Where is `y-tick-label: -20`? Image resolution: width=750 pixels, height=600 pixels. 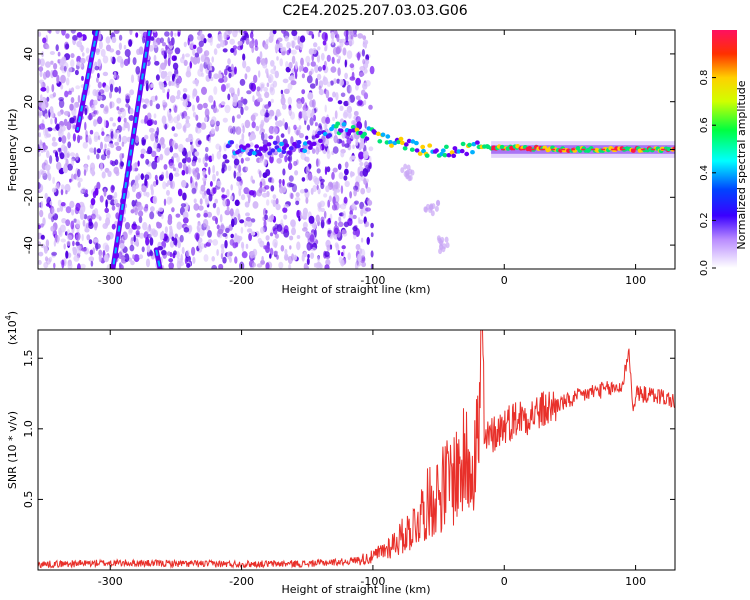 y-tick-label: -20 is located at coordinates (28, 197).